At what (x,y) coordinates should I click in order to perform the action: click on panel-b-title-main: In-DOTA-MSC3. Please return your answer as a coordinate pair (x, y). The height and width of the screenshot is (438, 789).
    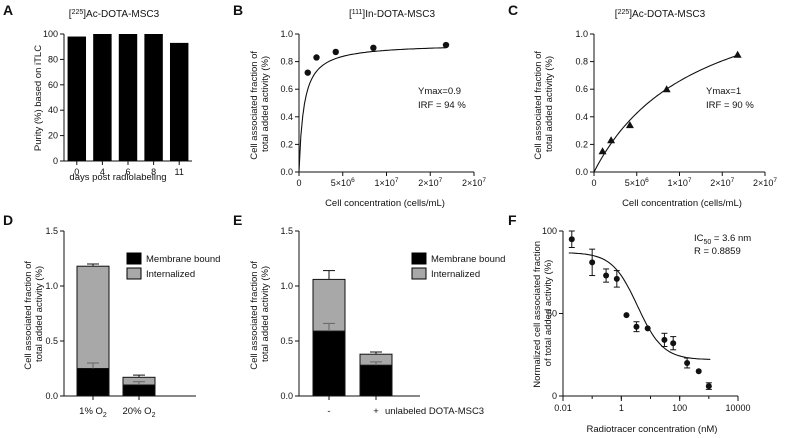
    Looking at the image, I should click on (400, 14).